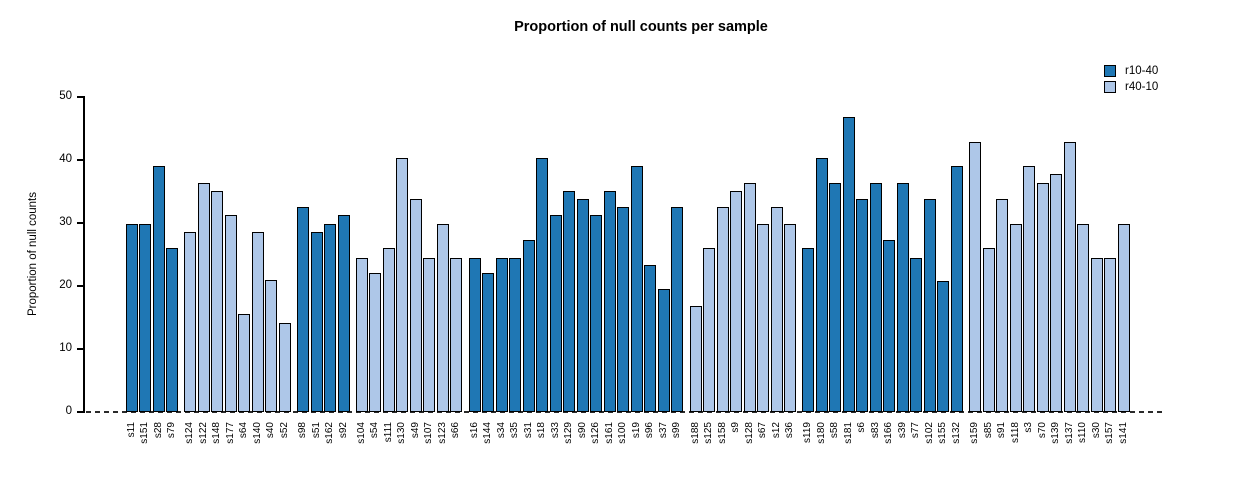 The height and width of the screenshot is (500, 1238). I want to click on legend-label-r10-40: r10-40, so click(1142, 71).